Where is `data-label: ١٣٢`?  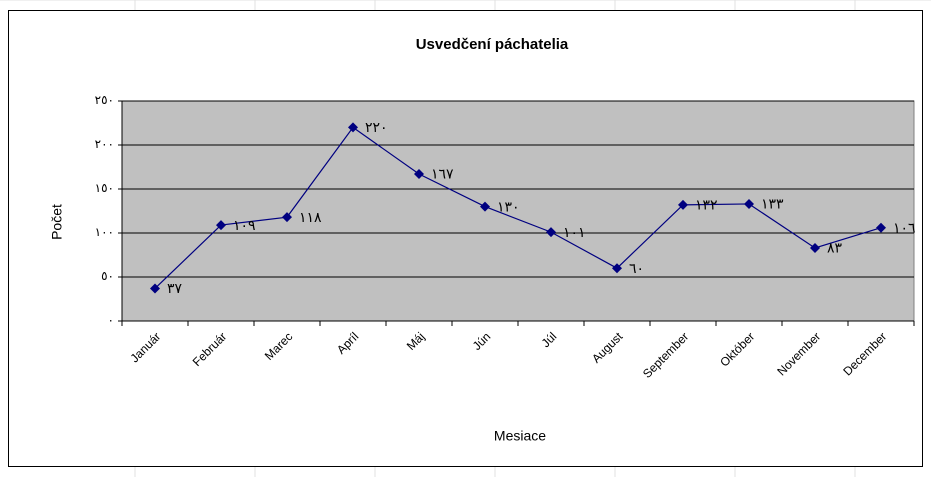 data-label: ١٣٢ is located at coordinates (706, 205).